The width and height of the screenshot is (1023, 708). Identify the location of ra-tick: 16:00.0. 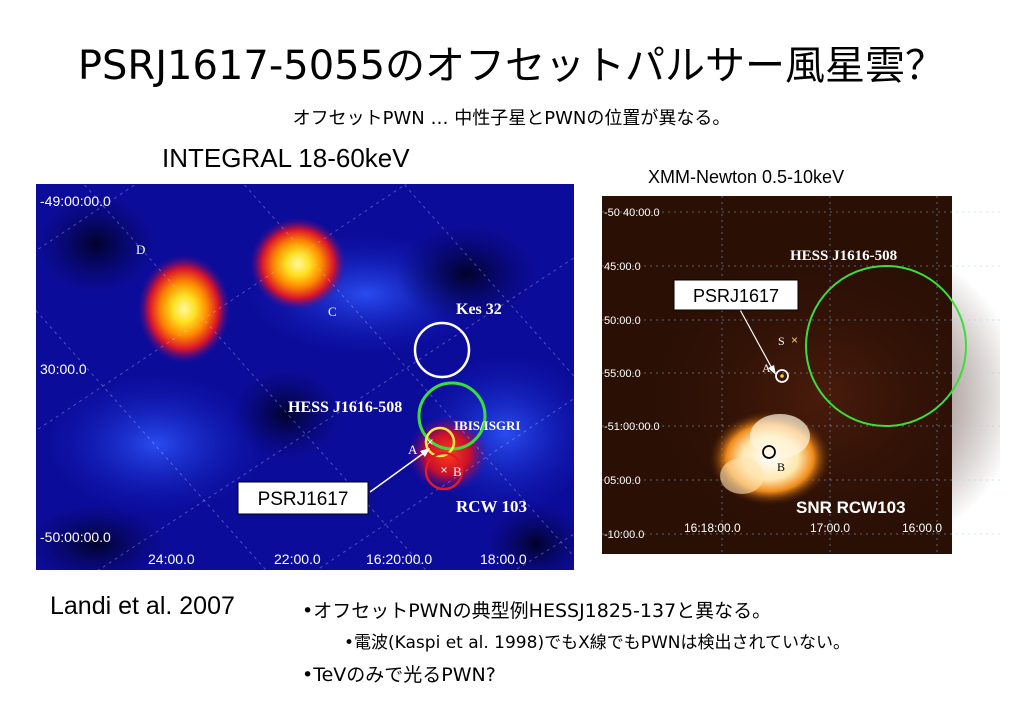
(922, 528).